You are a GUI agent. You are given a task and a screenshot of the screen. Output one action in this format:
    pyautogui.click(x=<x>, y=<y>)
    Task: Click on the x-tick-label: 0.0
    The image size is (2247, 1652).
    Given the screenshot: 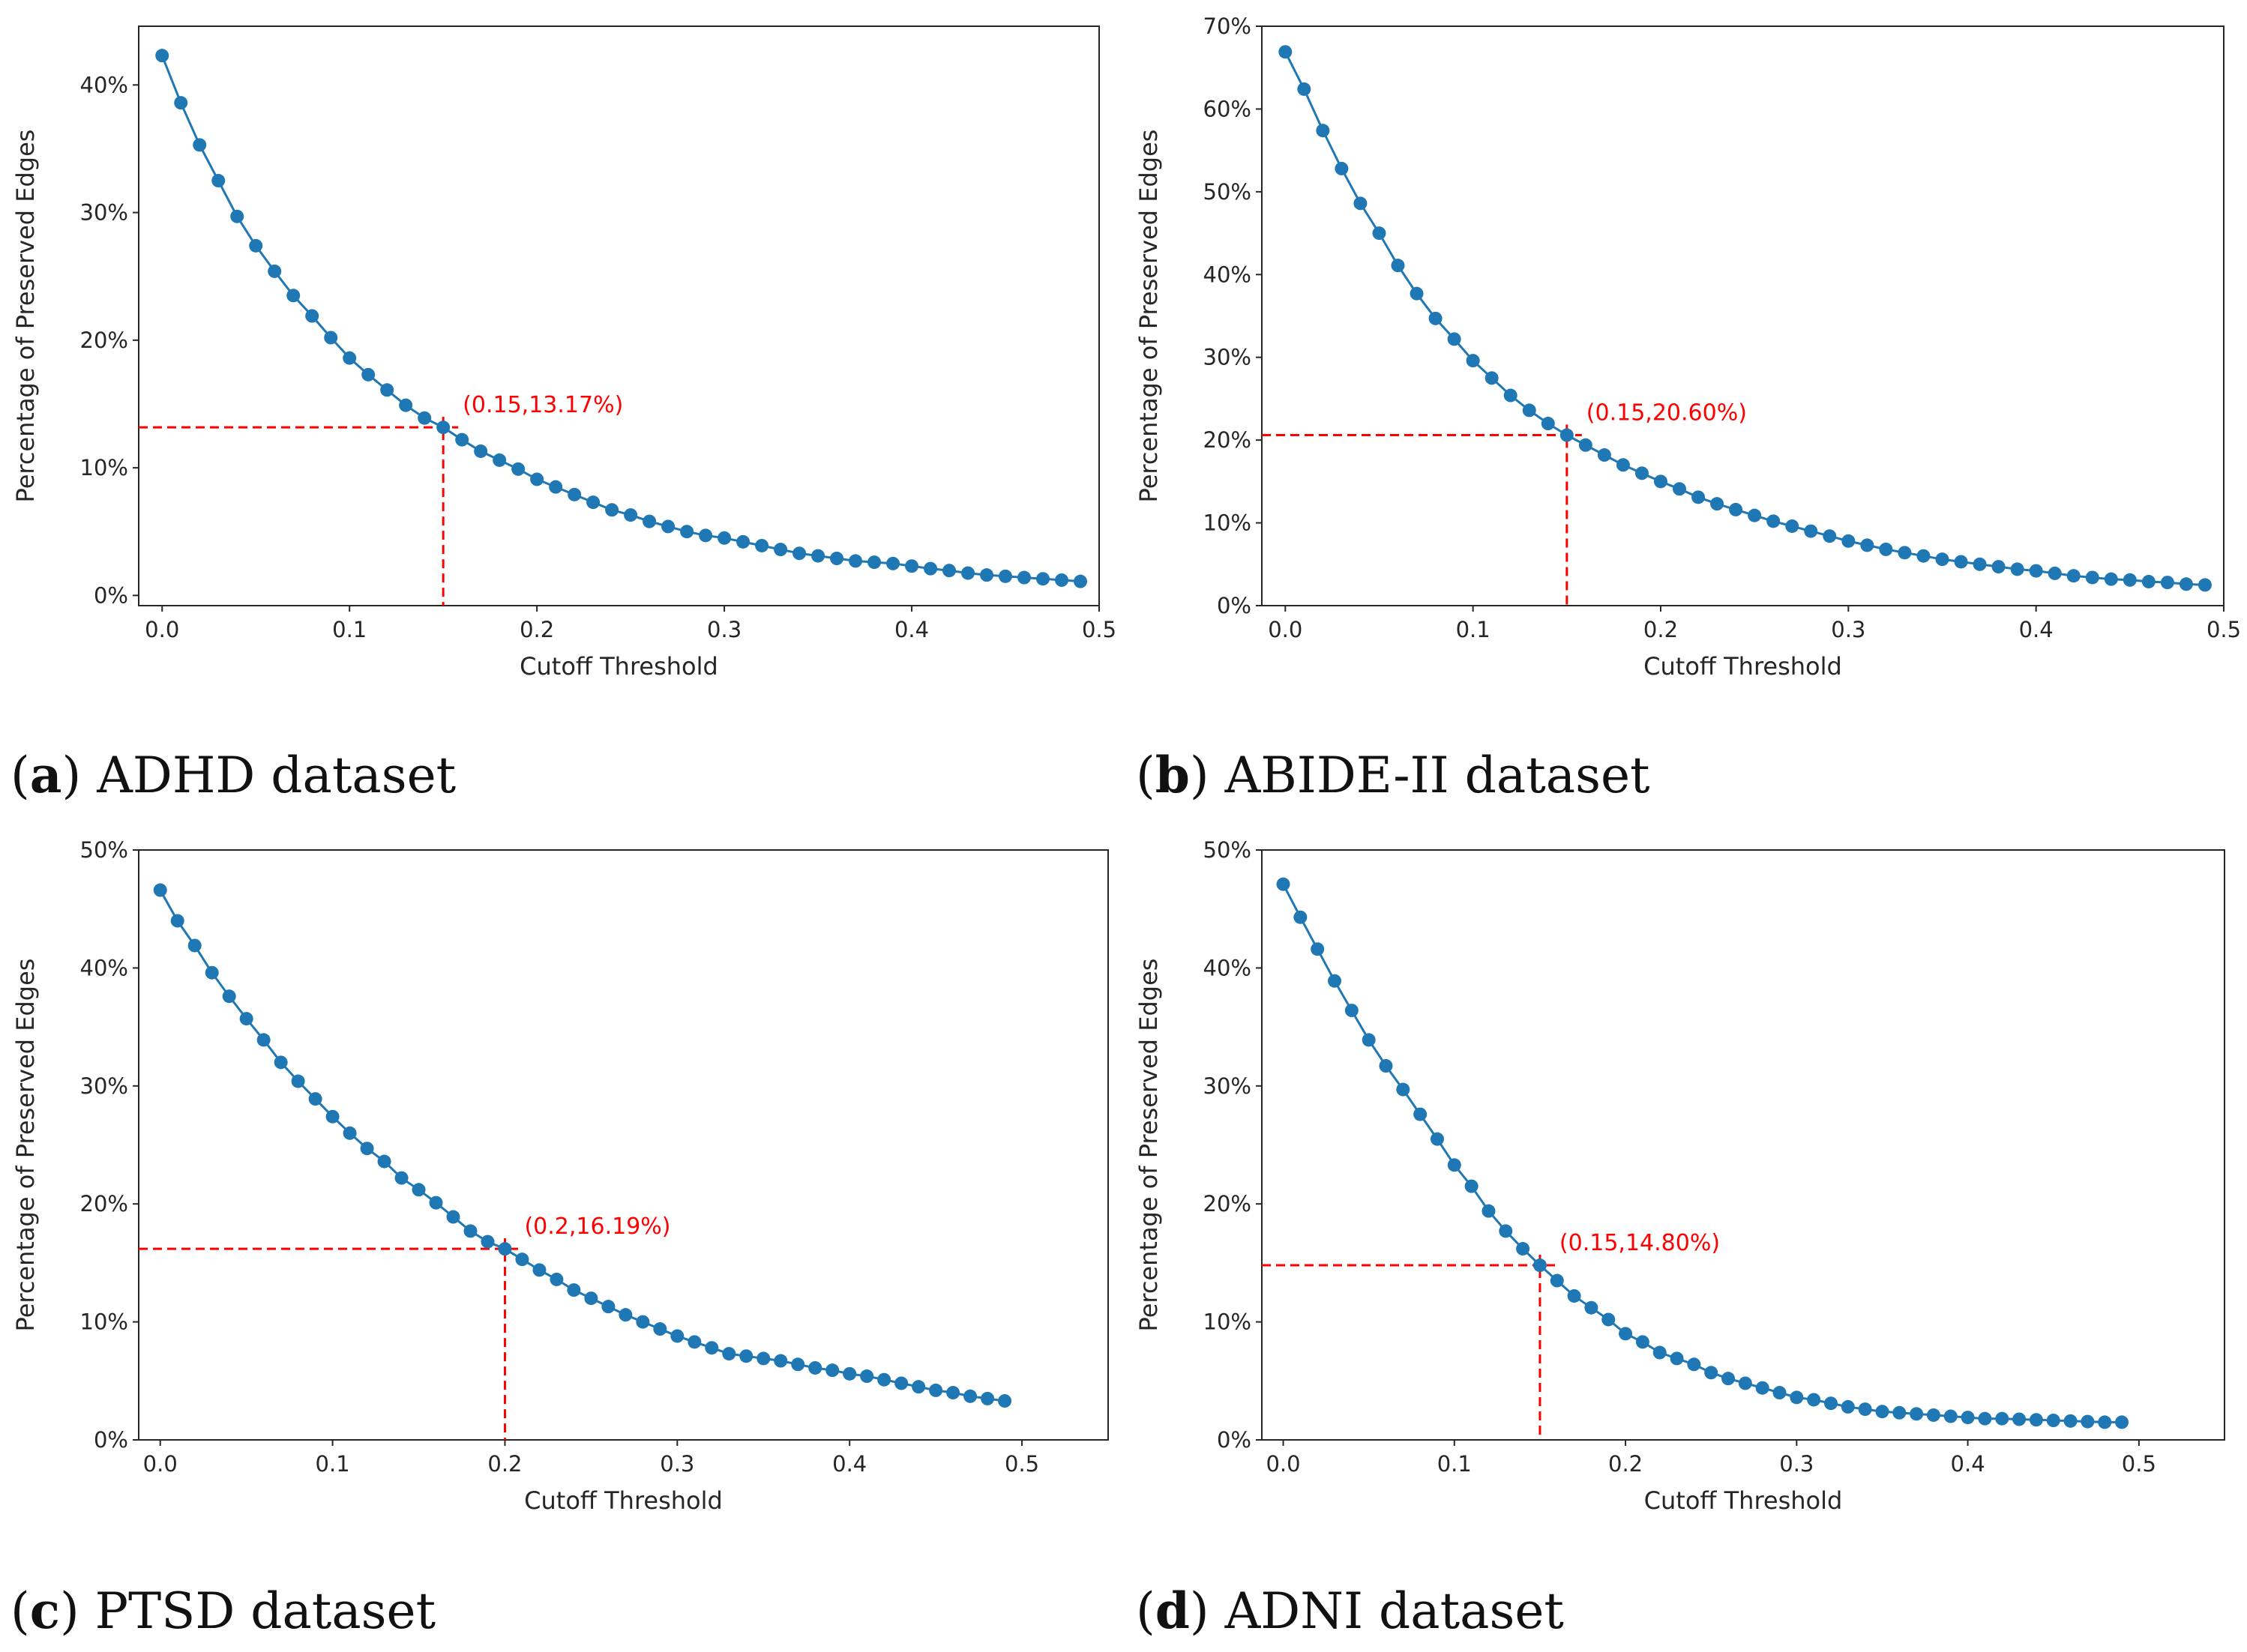 What is the action you would take?
    pyautogui.click(x=162, y=629)
    